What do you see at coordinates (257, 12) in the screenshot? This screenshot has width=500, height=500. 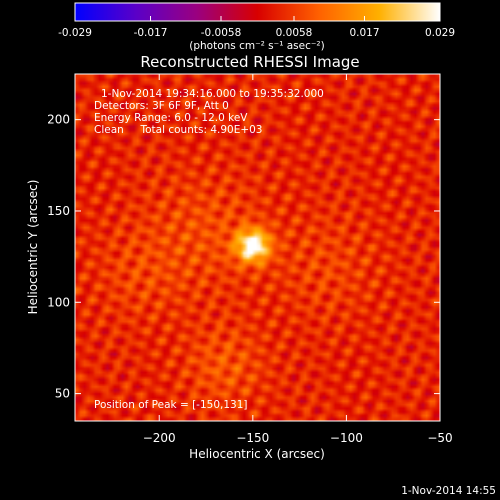 I see `colorbar` at bounding box center [257, 12].